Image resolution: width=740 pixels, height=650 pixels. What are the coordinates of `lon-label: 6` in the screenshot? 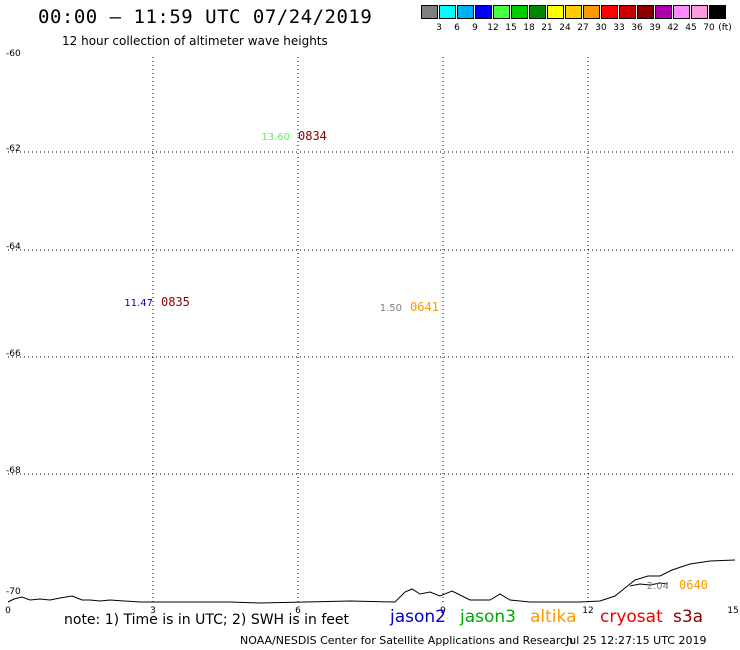 It's located at (298, 611).